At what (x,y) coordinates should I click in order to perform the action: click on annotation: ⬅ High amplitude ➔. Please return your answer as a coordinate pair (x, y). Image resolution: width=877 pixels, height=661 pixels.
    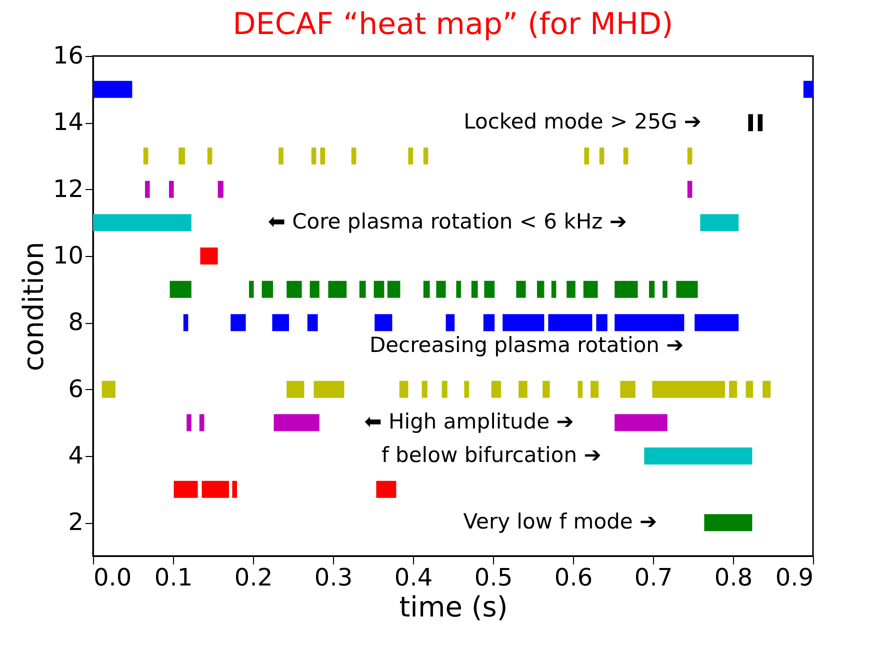
    Looking at the image, I should click on (469, 422).